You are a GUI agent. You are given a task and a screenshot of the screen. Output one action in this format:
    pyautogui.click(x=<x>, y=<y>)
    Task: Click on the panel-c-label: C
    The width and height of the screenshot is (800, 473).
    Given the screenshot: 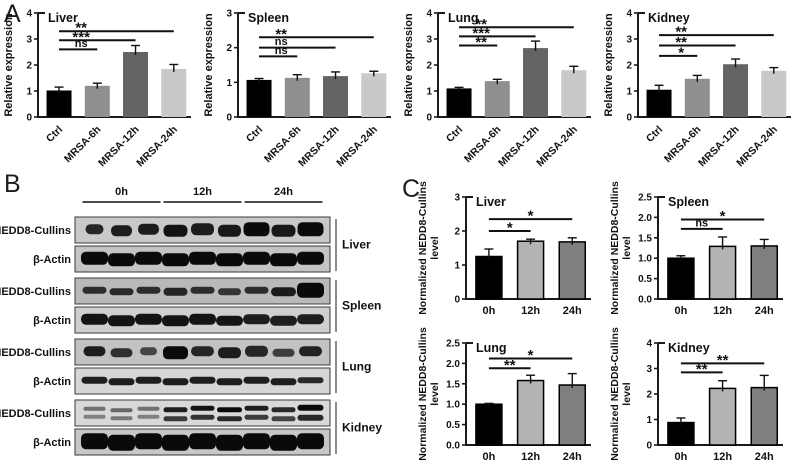 What is the action you would take?
    pyautogui.click(x=411, y=189)
    